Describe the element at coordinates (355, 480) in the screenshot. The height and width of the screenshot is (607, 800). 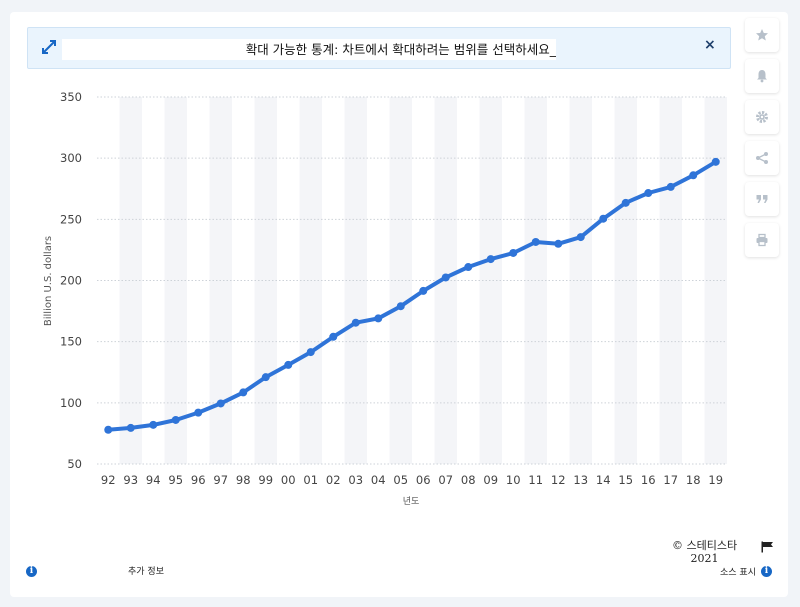
I see `x-tick-label: 03` at that location.